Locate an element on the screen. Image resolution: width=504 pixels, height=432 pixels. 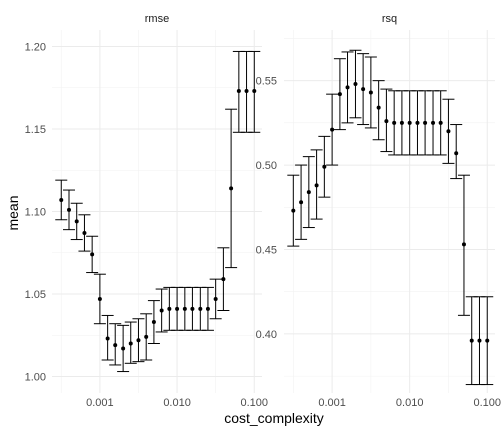
facet-title: rmse is located at coordinates (157, 19).